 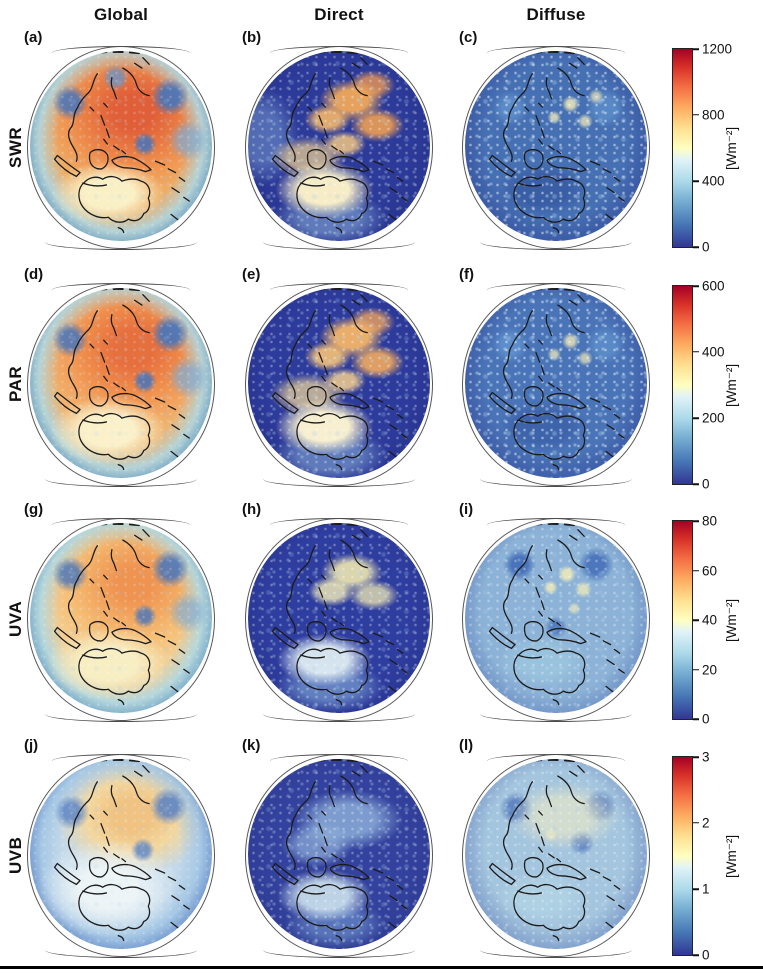 What do you see at coordinates (710, 620) in the screenshot?
I see `colorbar-tick-label: 40` at bounding box center [710, 620].